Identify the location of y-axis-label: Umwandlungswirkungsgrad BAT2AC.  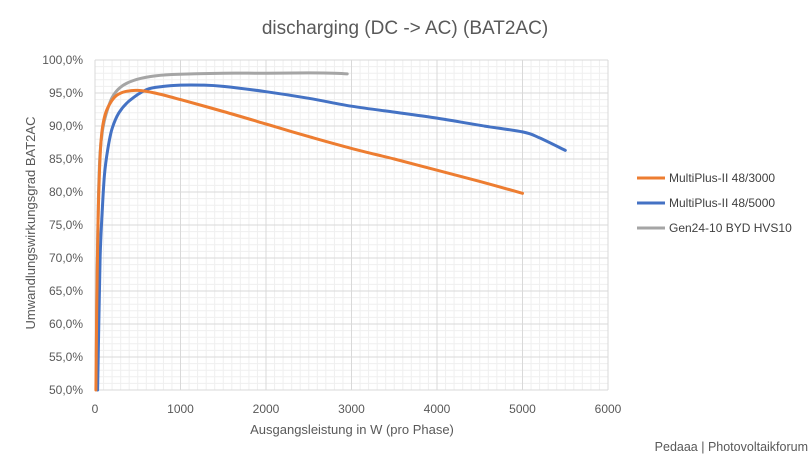
(30, 223).